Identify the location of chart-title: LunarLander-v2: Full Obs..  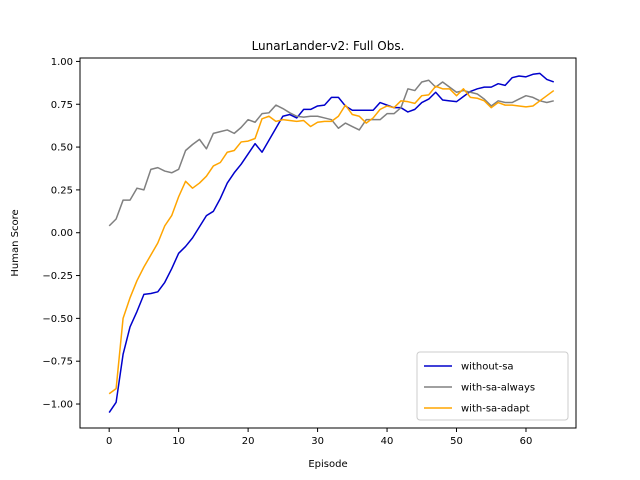
(328, 46).